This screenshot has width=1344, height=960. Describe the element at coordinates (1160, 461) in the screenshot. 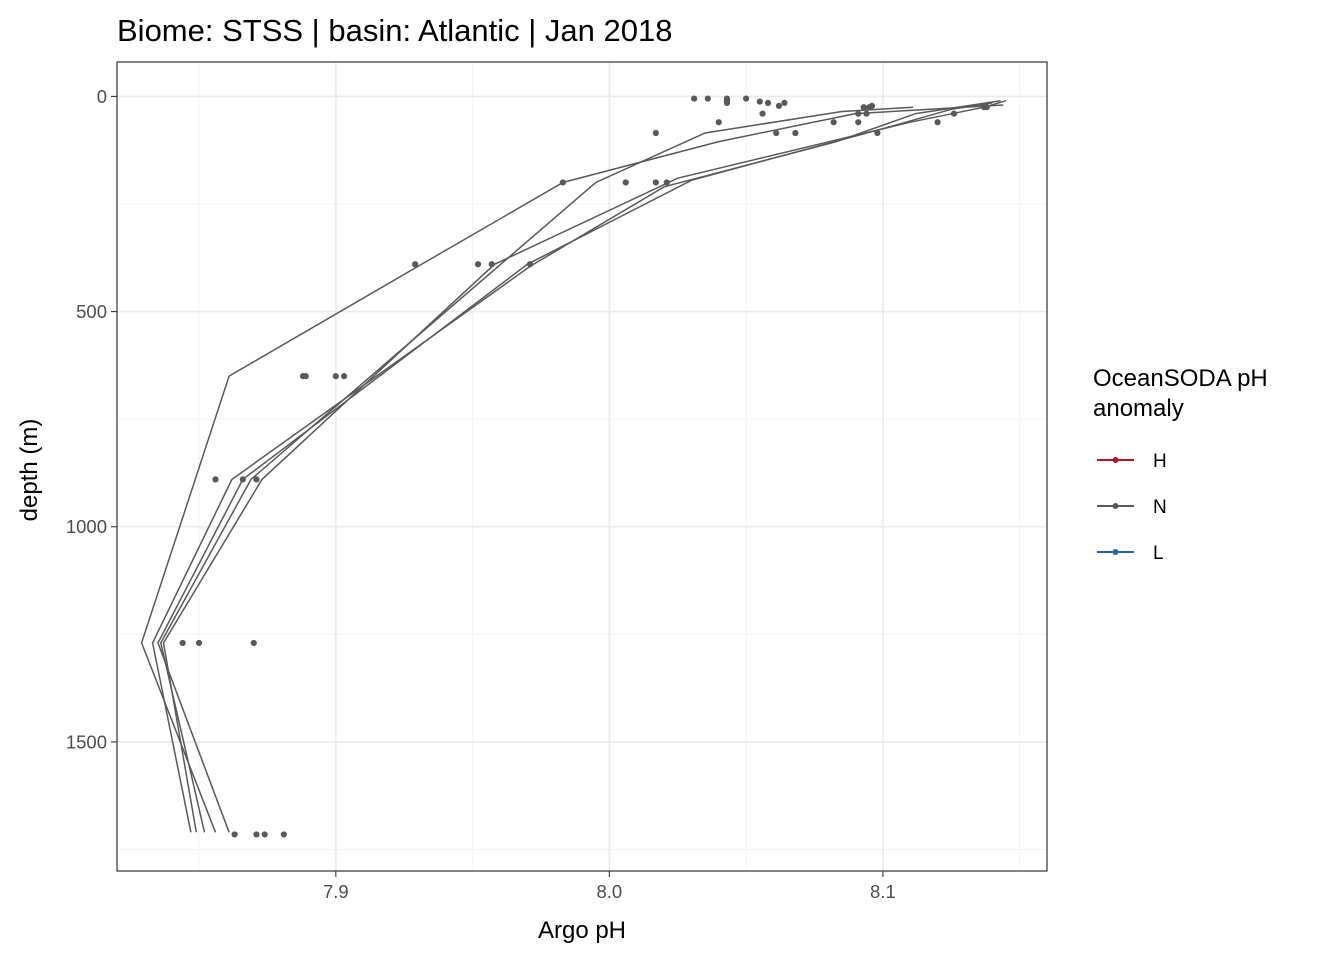

I see `legend-label: H` at that location.